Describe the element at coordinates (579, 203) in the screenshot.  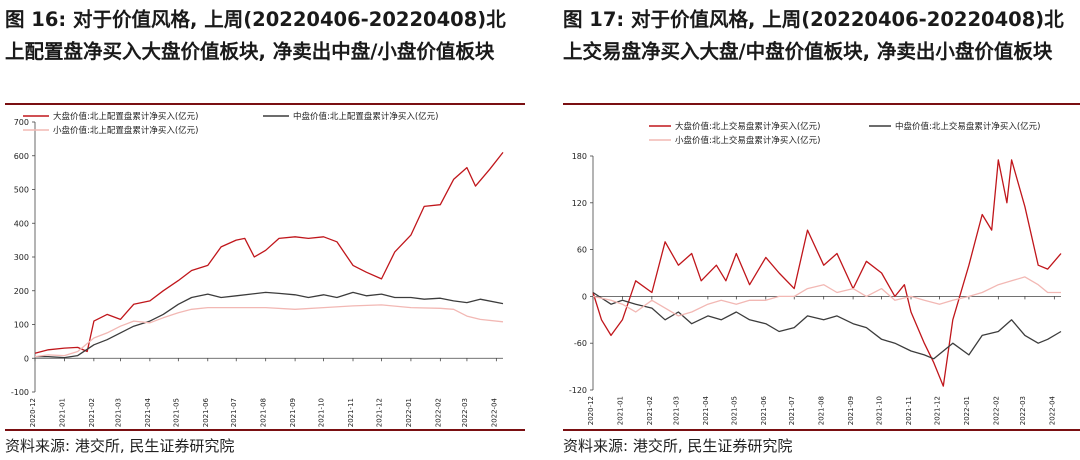
I see `y-tick-label: 120` at that location.